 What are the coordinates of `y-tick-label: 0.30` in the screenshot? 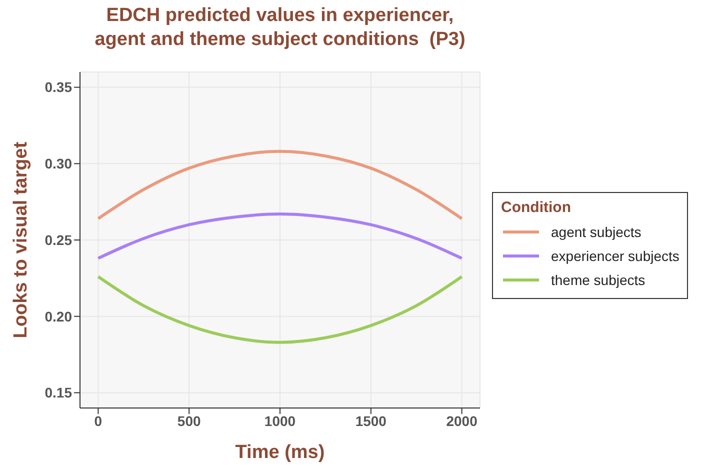 It's located at (58, 164).